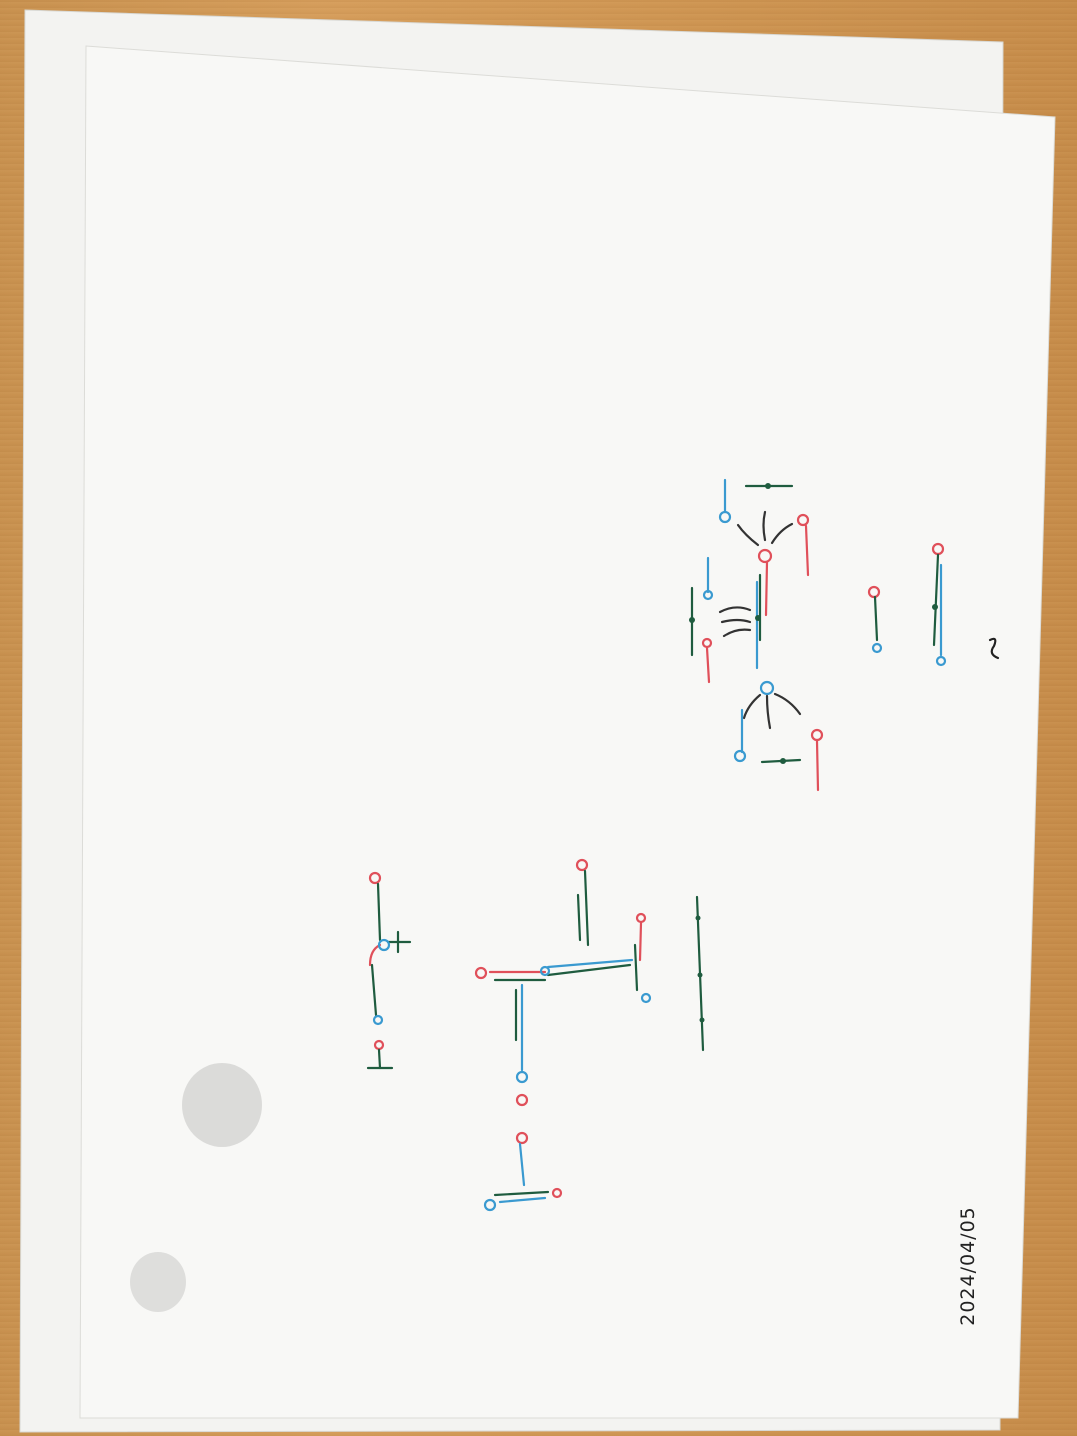 Image resolution: width=1077 pixels, height=1436 pixels. What do you see at coordinates (968, 1266) in the screenshot?
I see `handwritten-date: 2024/04/05` at bounding box center [968, 1266].